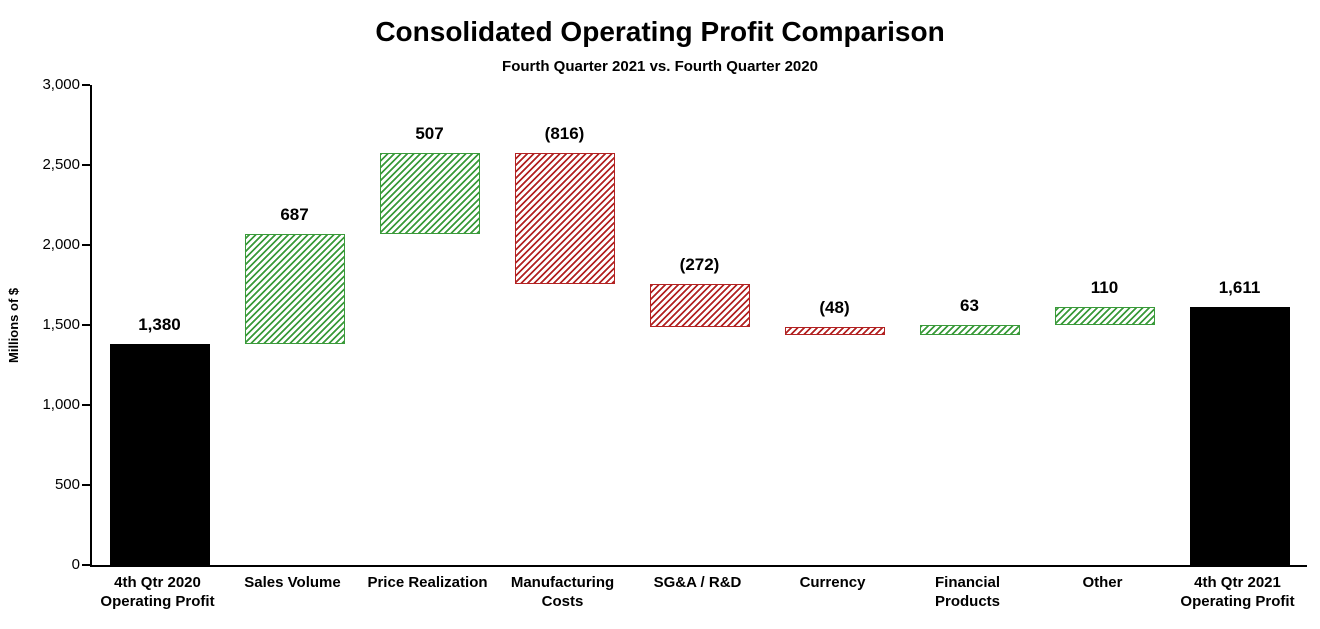 This screenshot has width=1320, height=629. I want to click on x-axis-label-line: Manufacturing, so click(562, 582).